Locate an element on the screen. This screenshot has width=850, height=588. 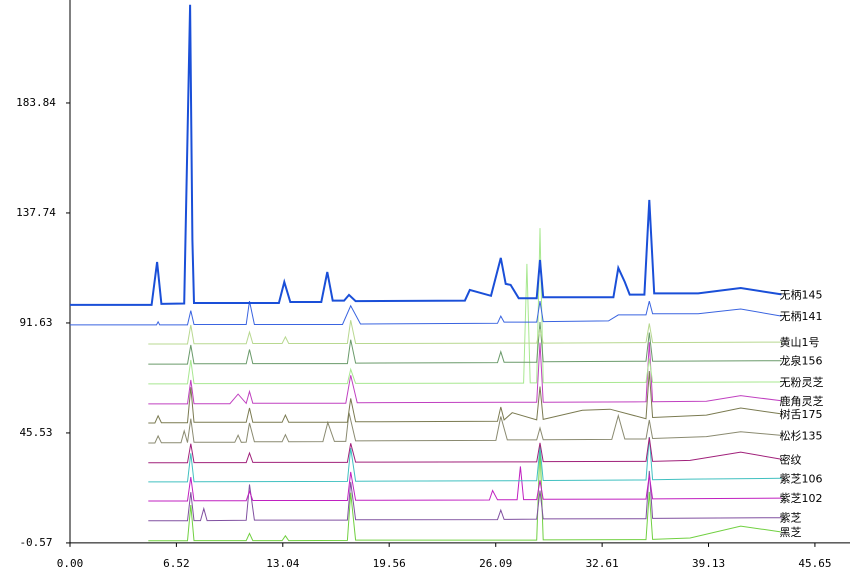
series-label: 无柄141 is located at coordinates (800, 316).